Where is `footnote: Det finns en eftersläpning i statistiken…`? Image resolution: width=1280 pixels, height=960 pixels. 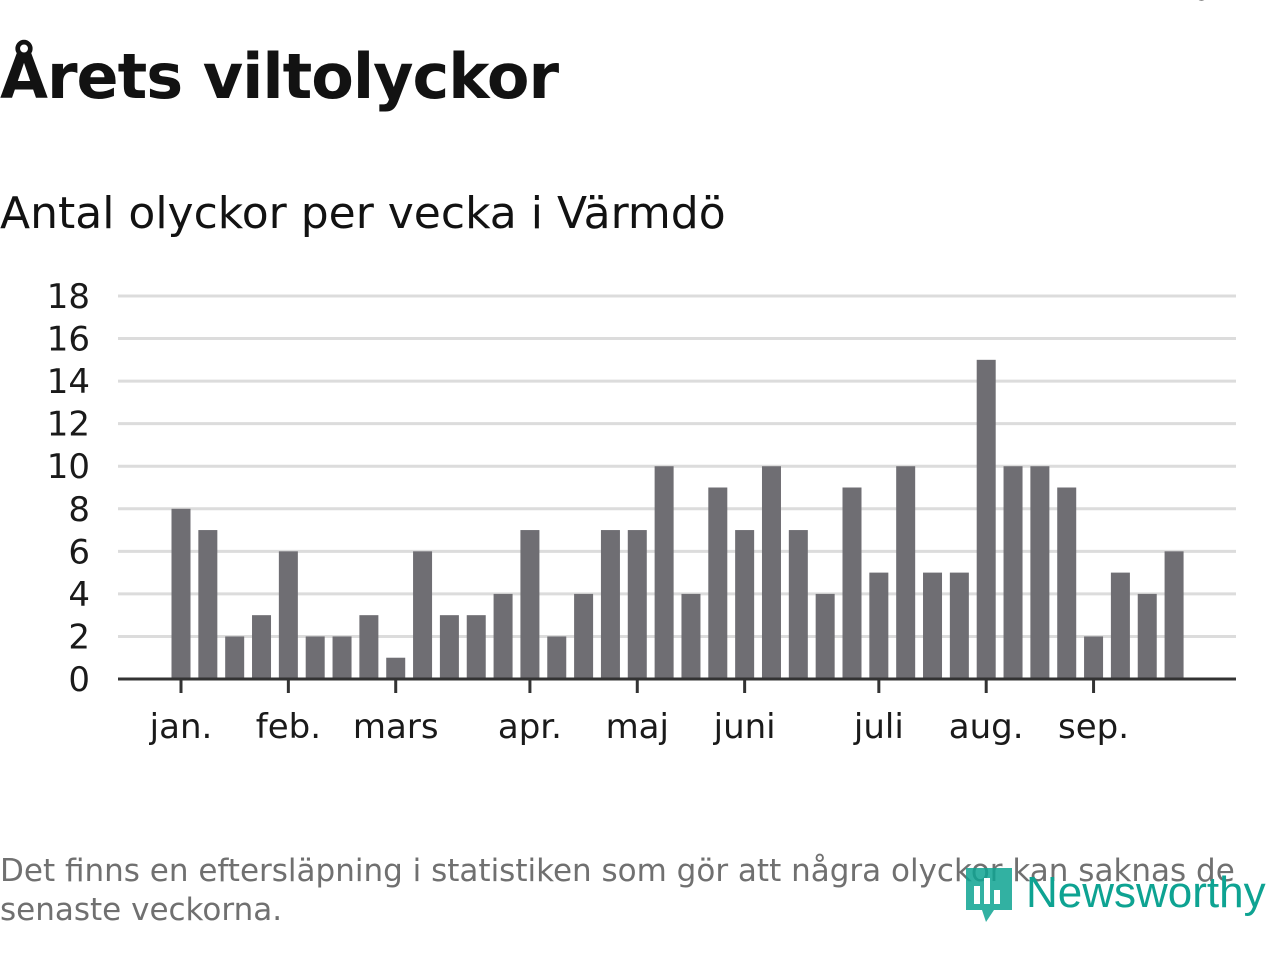 footnote: Det finns en eftersläpning i statistiken… is located at coordinates (617, 890).